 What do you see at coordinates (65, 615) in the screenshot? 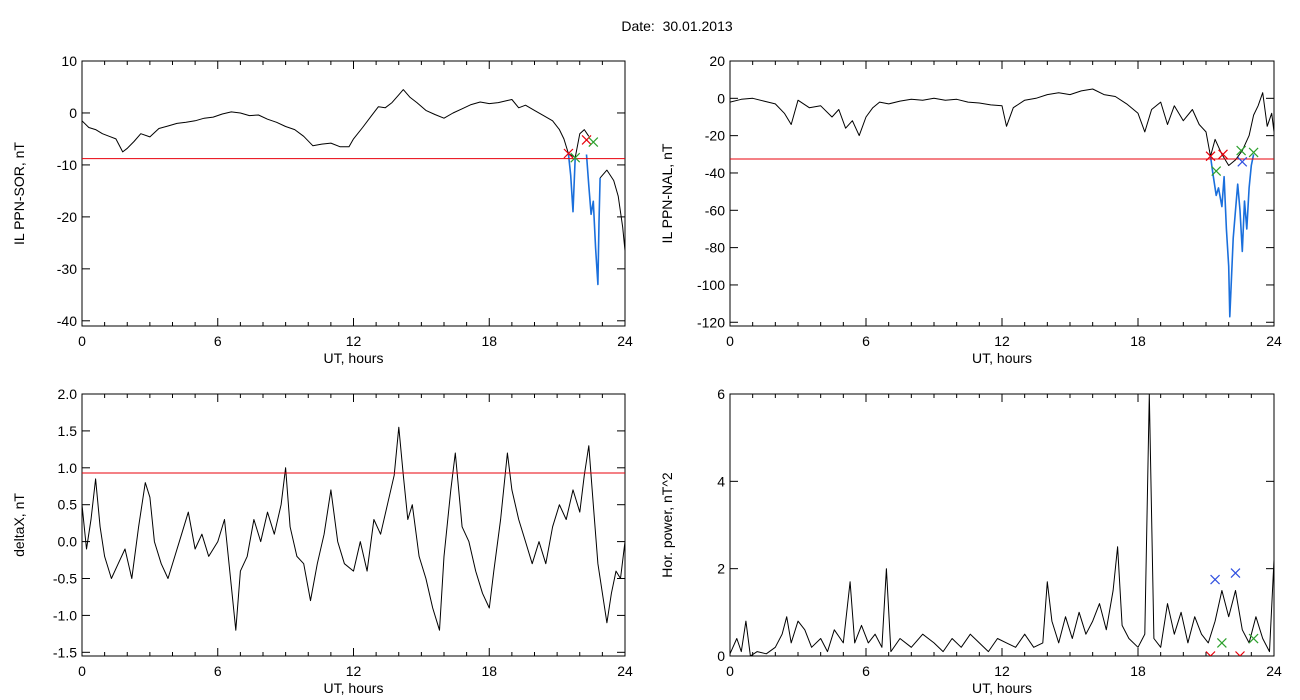
I see `y-tick-label: -1.0` at bounding box center [65, 615].